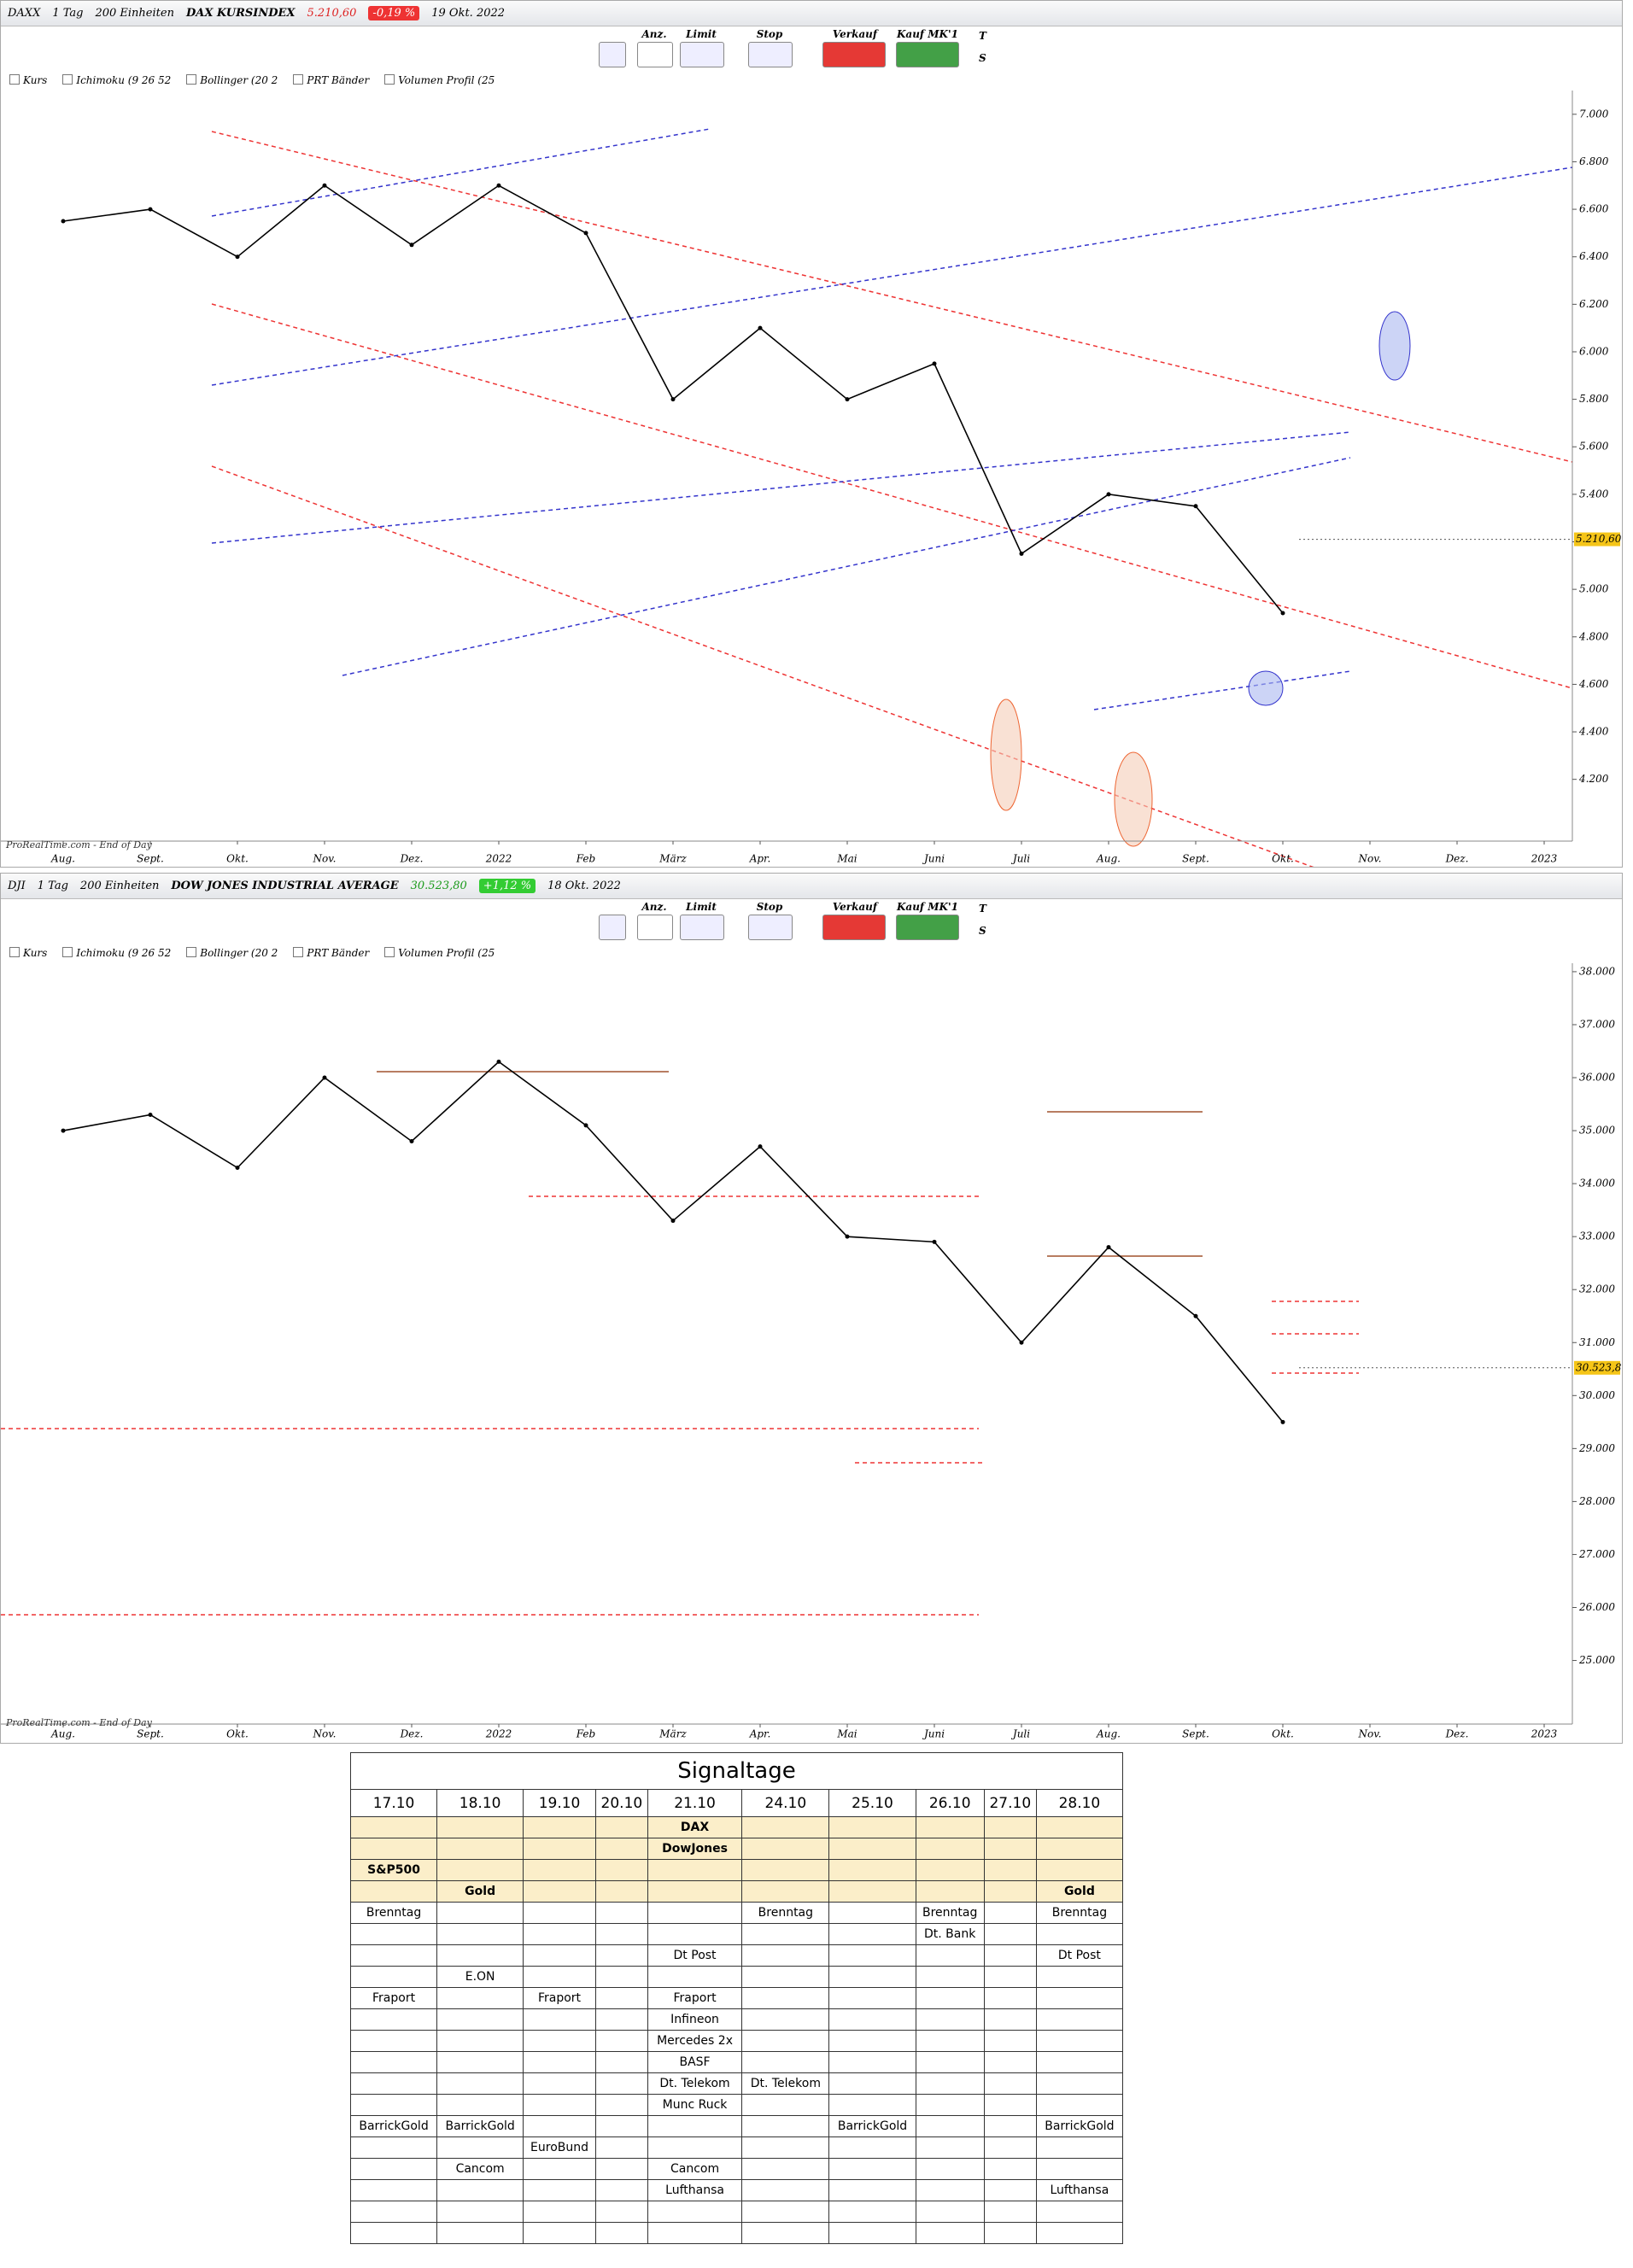 The height and width of the screenshot is (2268, 1633). I want to click on table-row: Fraport Fraport Fraport, so click(736, 1998).